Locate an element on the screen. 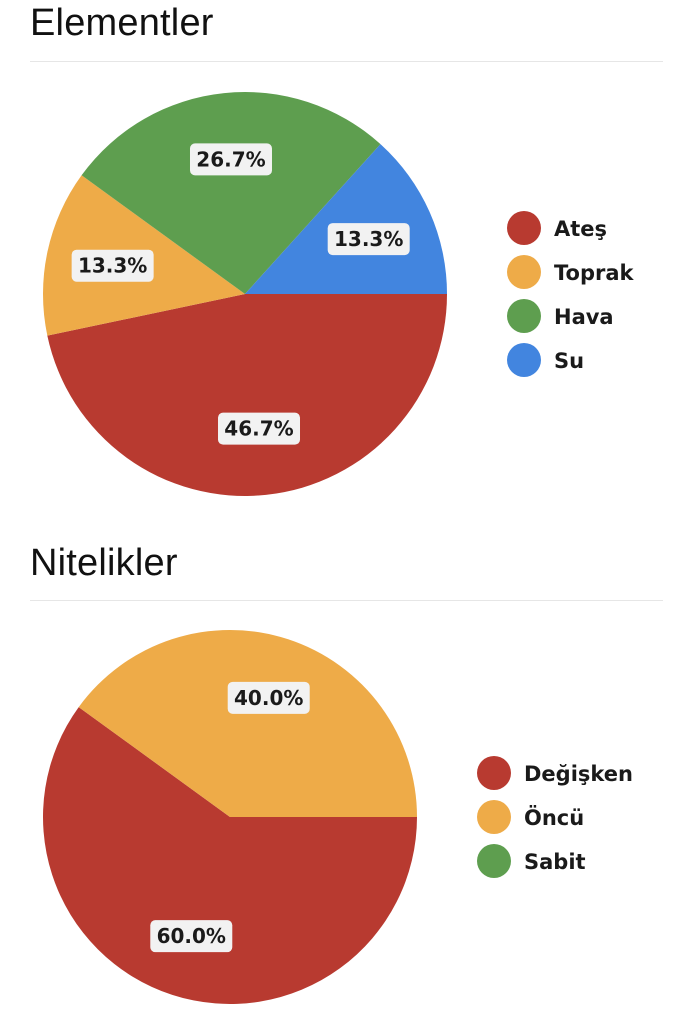 The width and height of the screenshot is (693, 1024). pie-slice-ates is located at coordinates (247, 395).